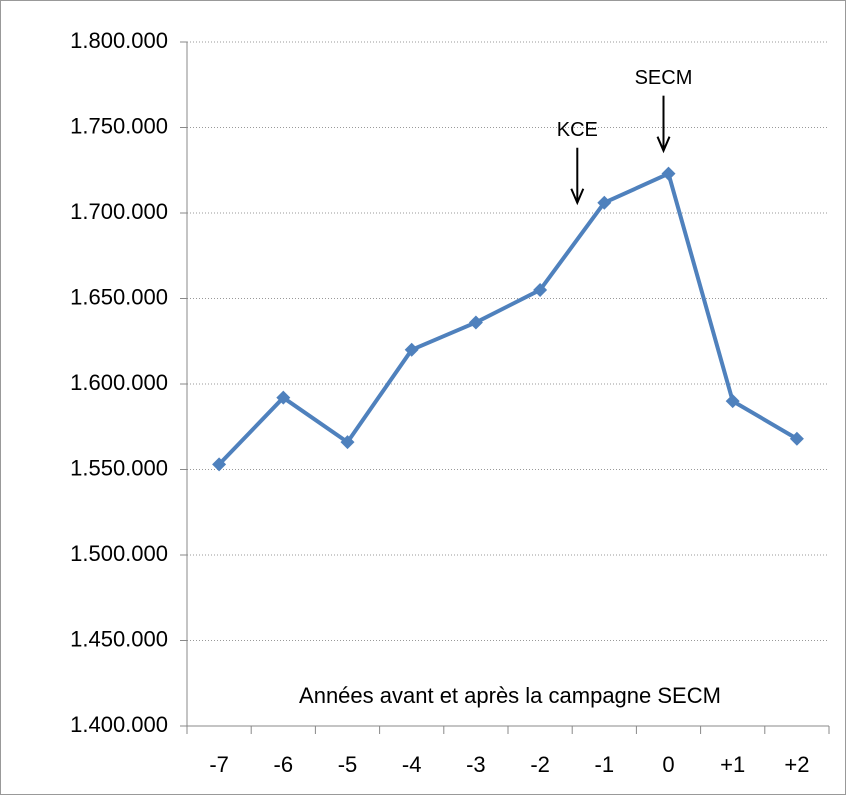 The image size is (846, 795). What do you see at coordinates (119, 40) in the screenshot?
I see `y-tick-label: 1.800.000` at bounding box center [119, 40].